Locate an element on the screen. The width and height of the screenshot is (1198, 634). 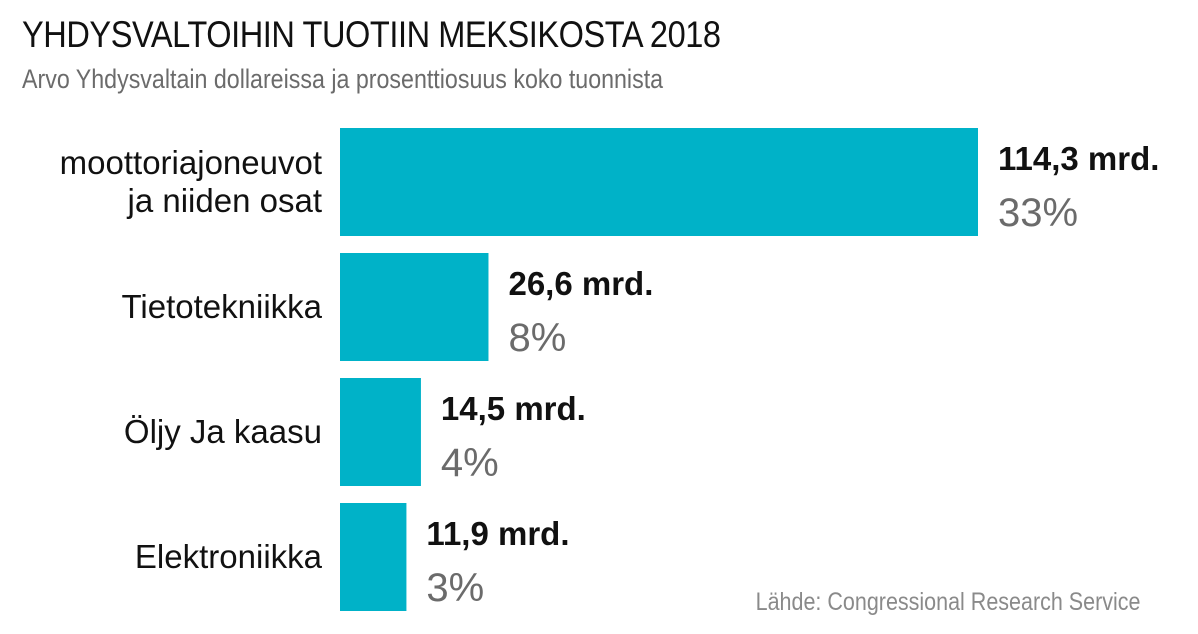
category-label-line: Öljy Ja kaasu is located at coordinates (223, 431).